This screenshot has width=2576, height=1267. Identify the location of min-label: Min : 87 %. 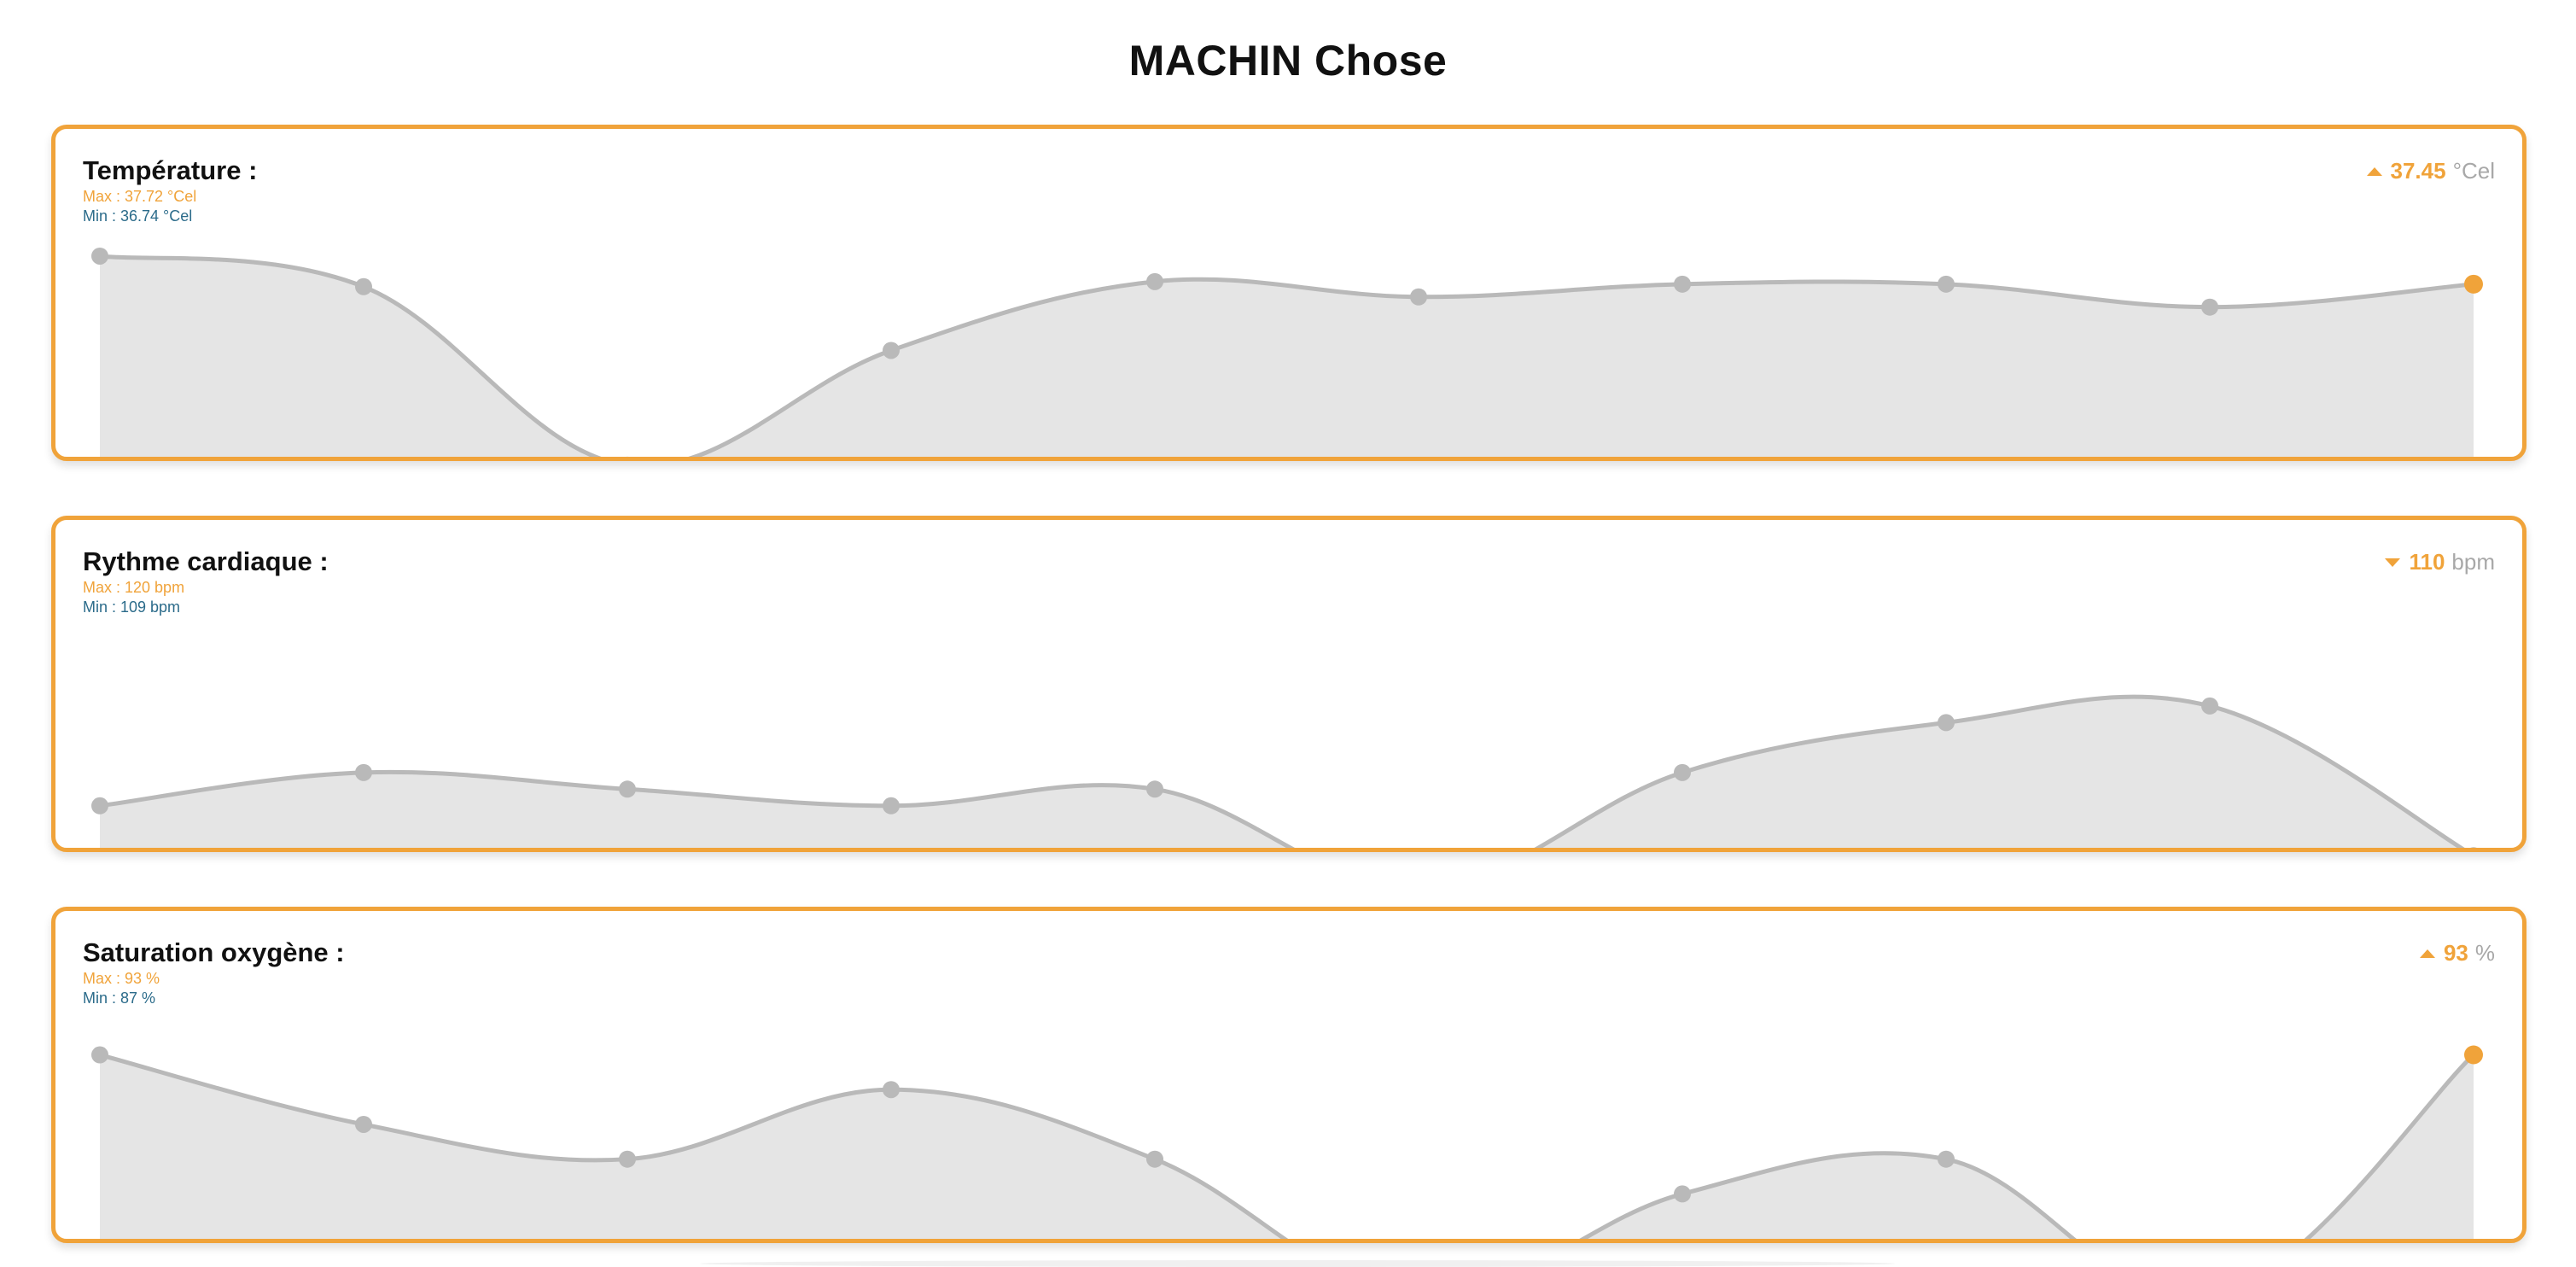
(119, 998).